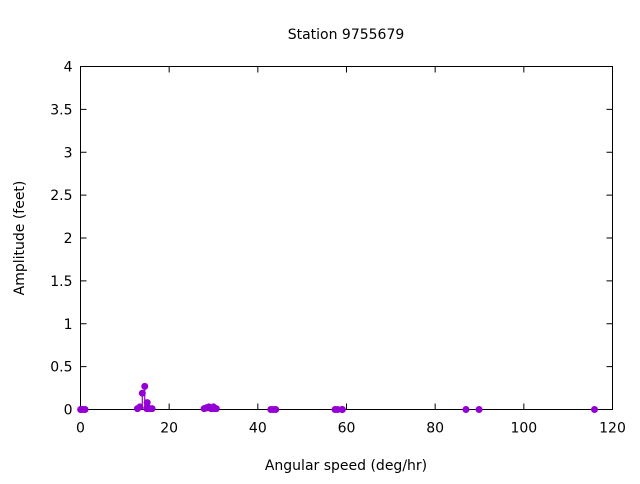 The width and height of the screenshot is (640, 484). Describe the element at coordinates (612, 429) in the screenshot. I see `x-tick-label: 120` at that location.